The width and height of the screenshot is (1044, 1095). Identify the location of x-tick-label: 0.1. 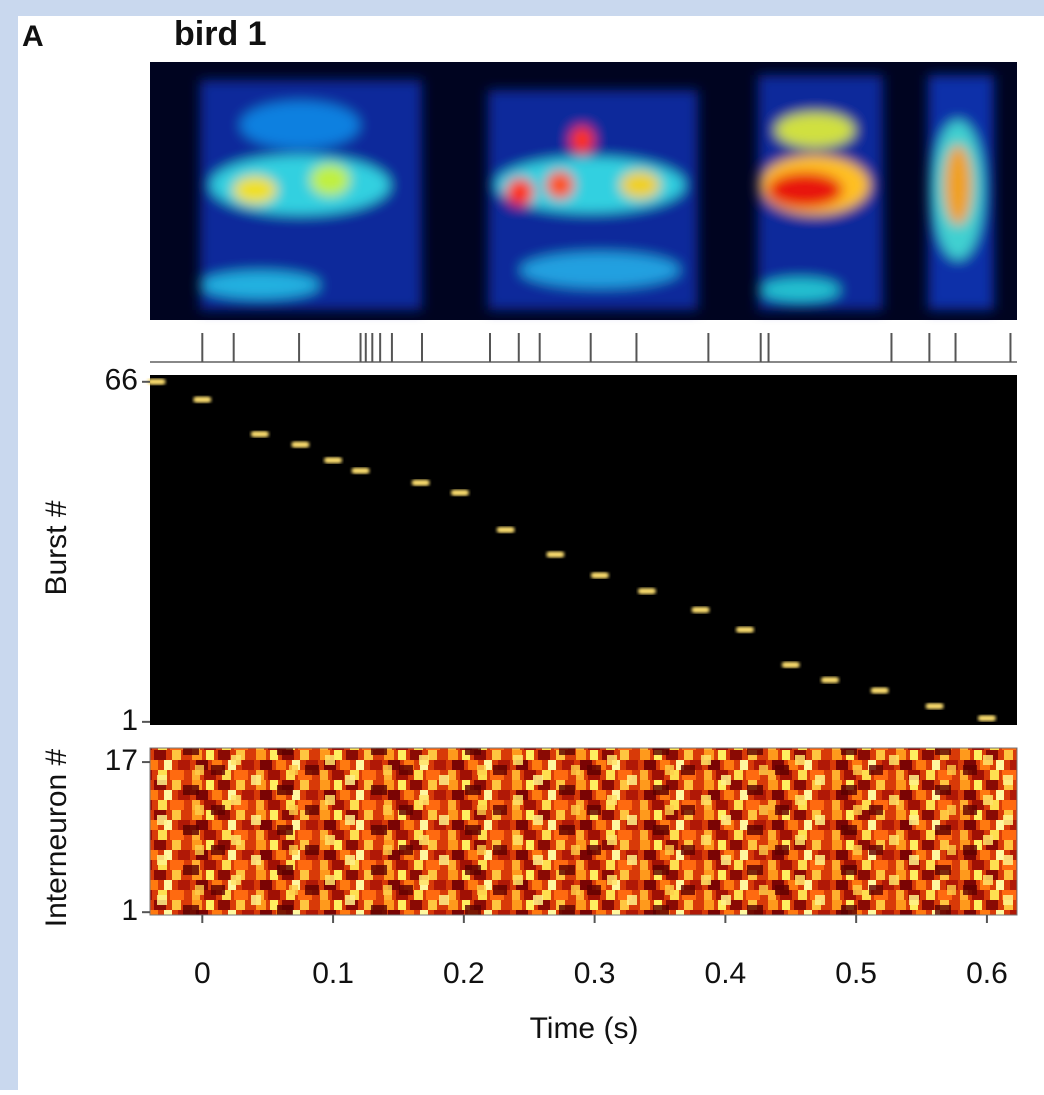
(333, 973).